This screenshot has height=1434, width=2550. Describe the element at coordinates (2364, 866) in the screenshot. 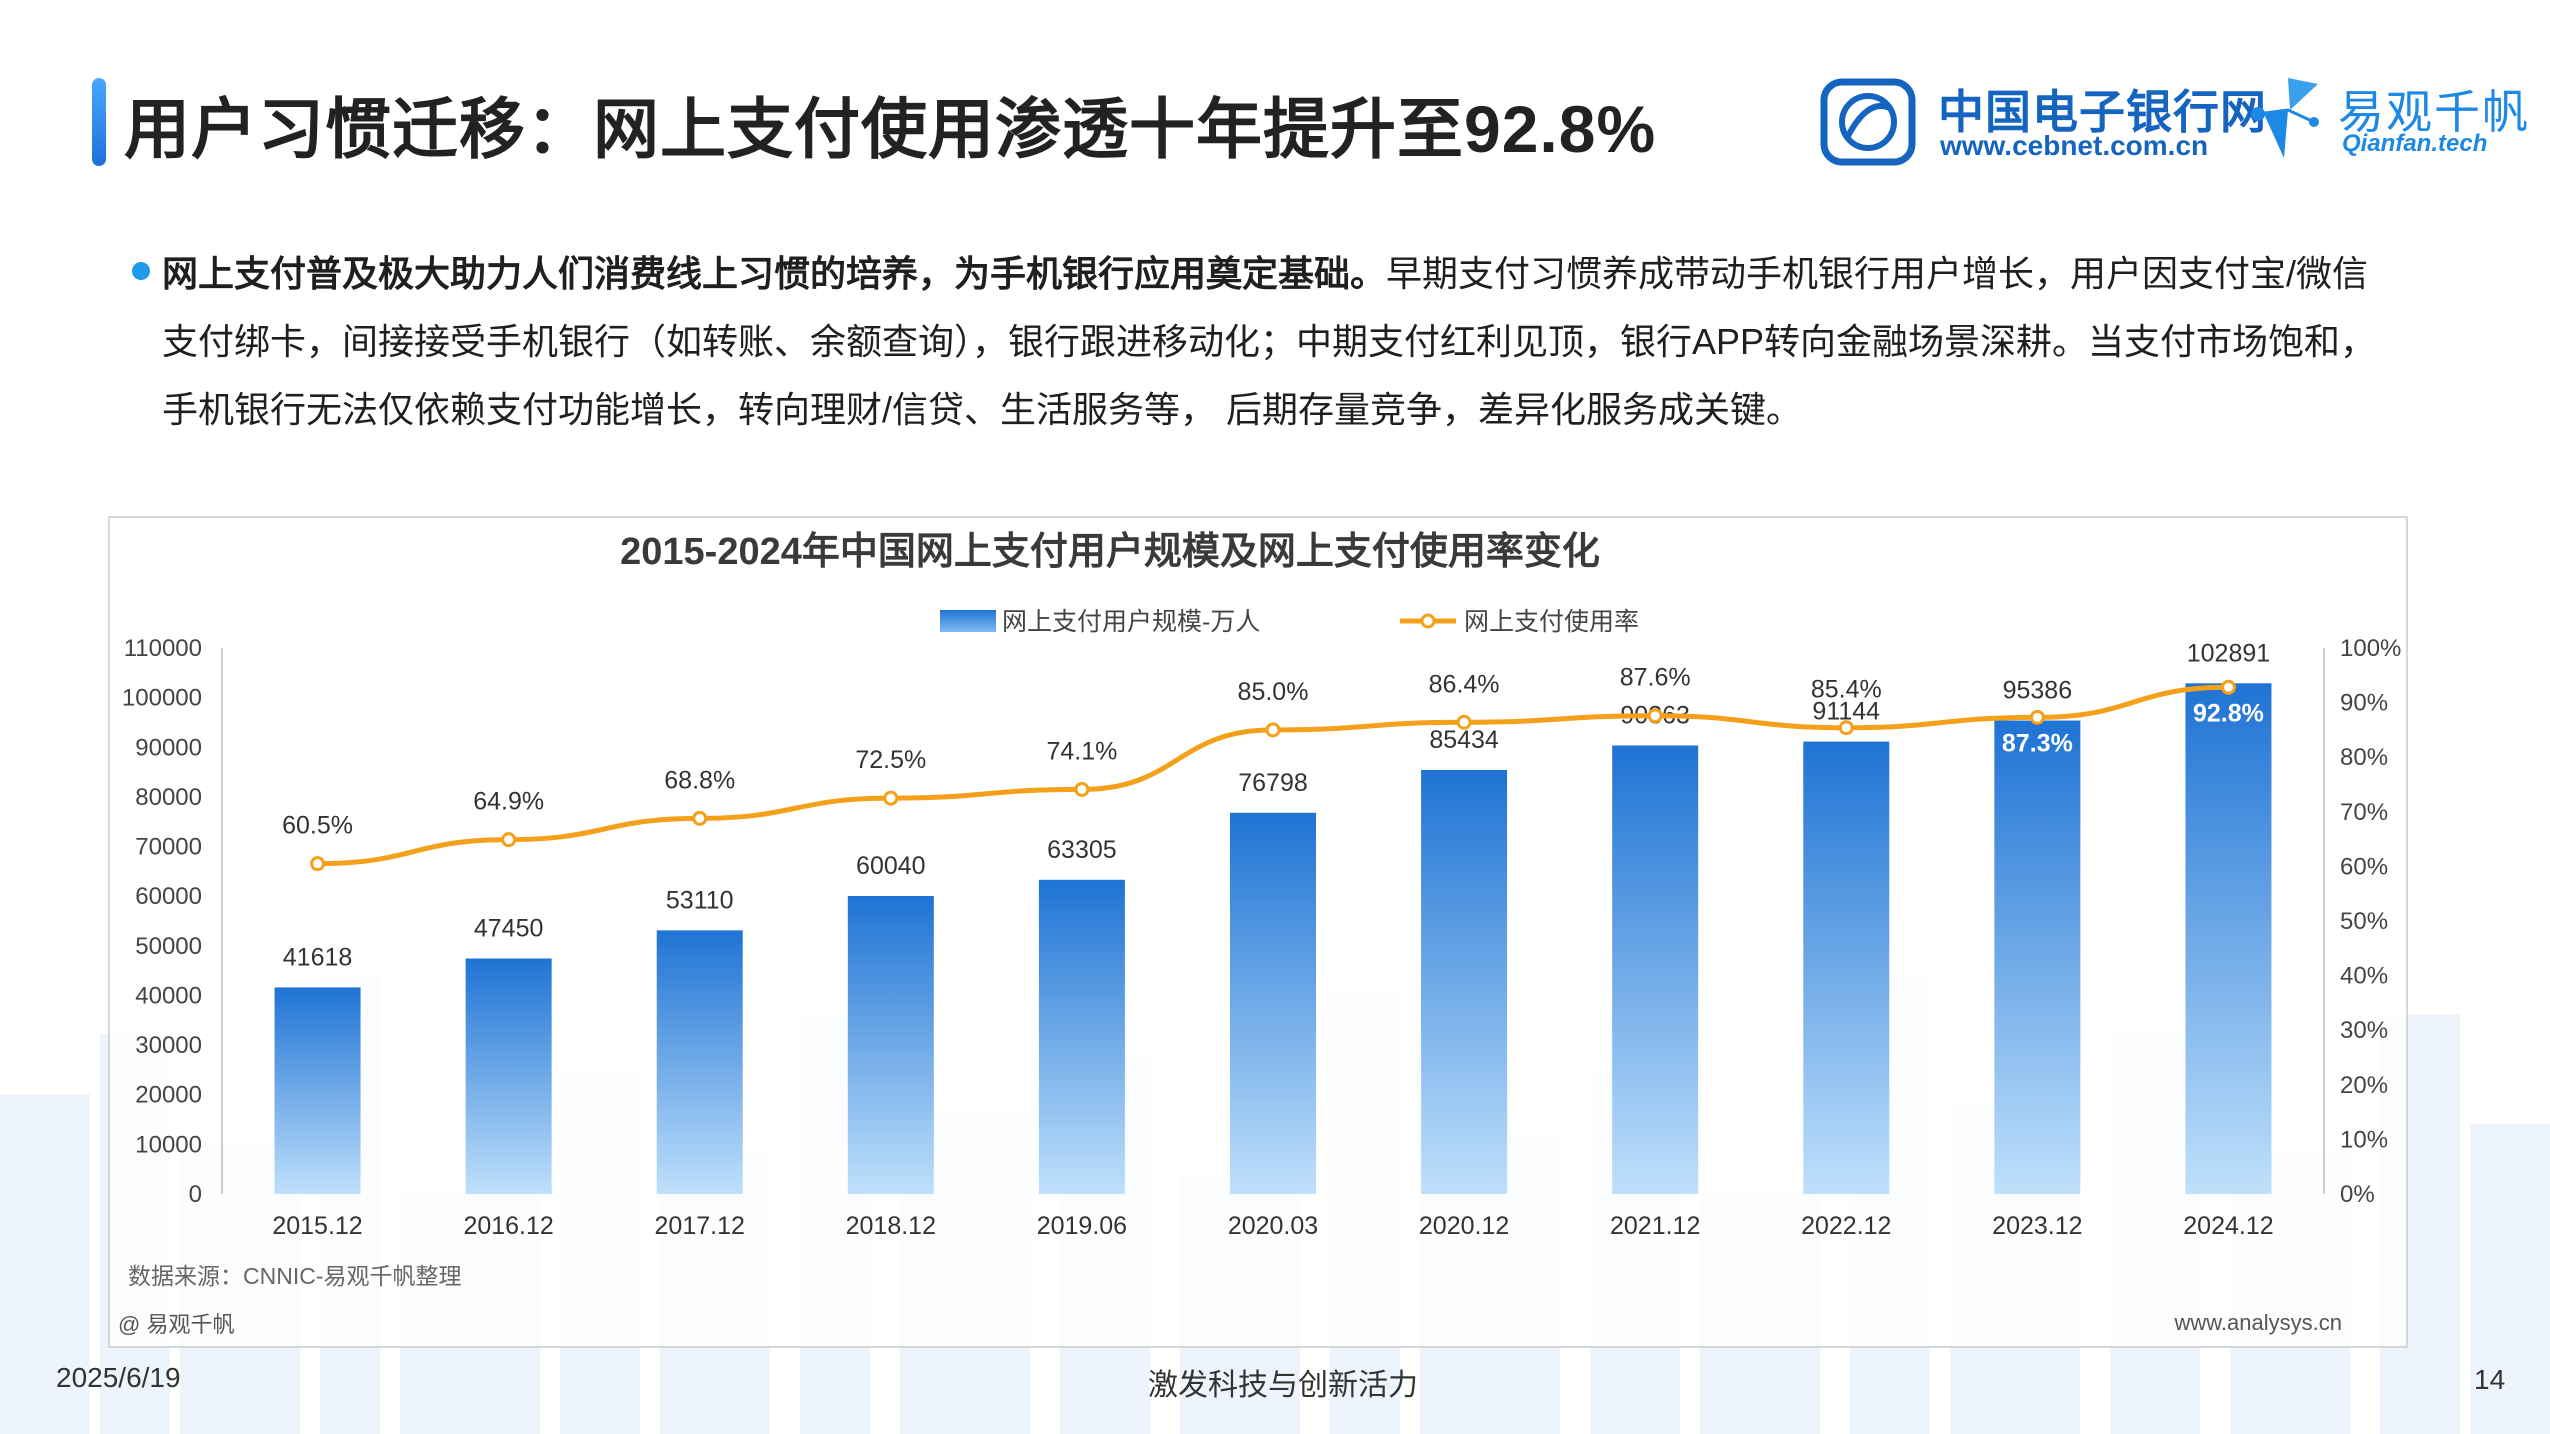

I see `y-right-tick-label: 60%` at that location.